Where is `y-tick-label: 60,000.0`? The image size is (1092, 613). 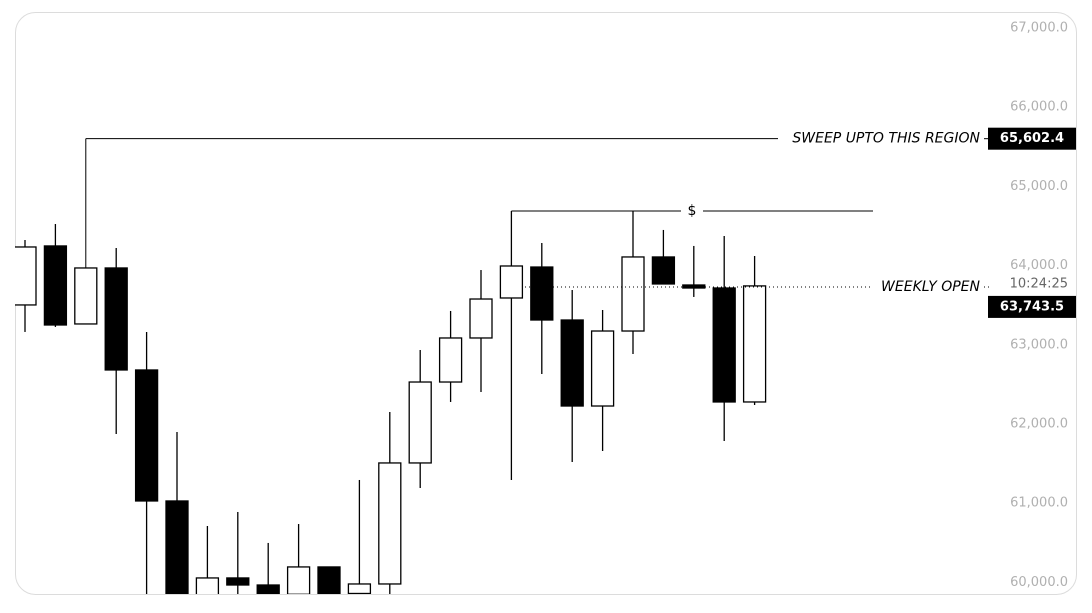
y-tick-label: 60,000.0 is located at coordinates (1039, 582).